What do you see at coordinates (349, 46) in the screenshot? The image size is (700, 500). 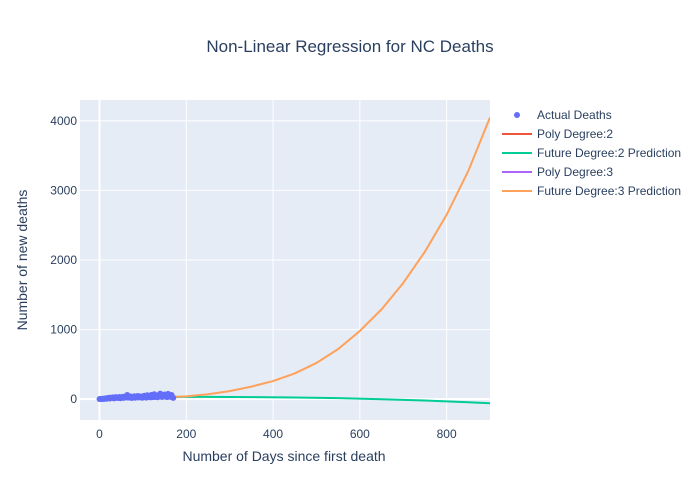 I see `chart-title: Non-Linear Regression for NC Deaths` at bounding box center [349, 46].